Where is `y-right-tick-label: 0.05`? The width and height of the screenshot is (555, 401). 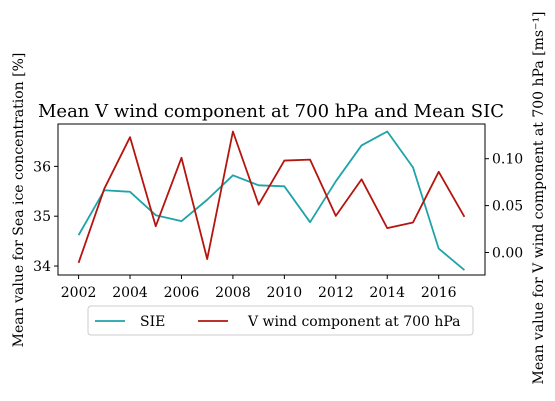 y-right-tick-label: 0.05 is located at coordinates (507, 207).